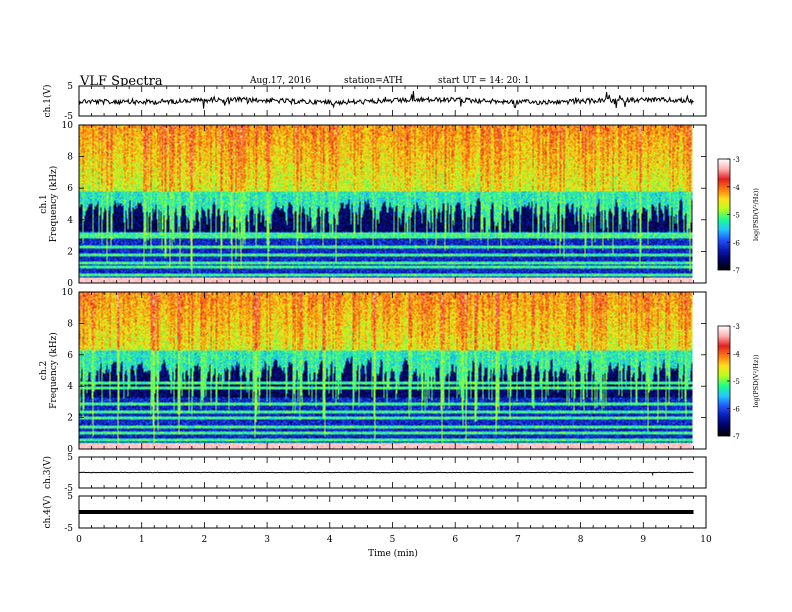  What do you see at coordinates (79, 540) in the screenshot?
I see `x-tick-label: 0` at bounding box center [79, 540].